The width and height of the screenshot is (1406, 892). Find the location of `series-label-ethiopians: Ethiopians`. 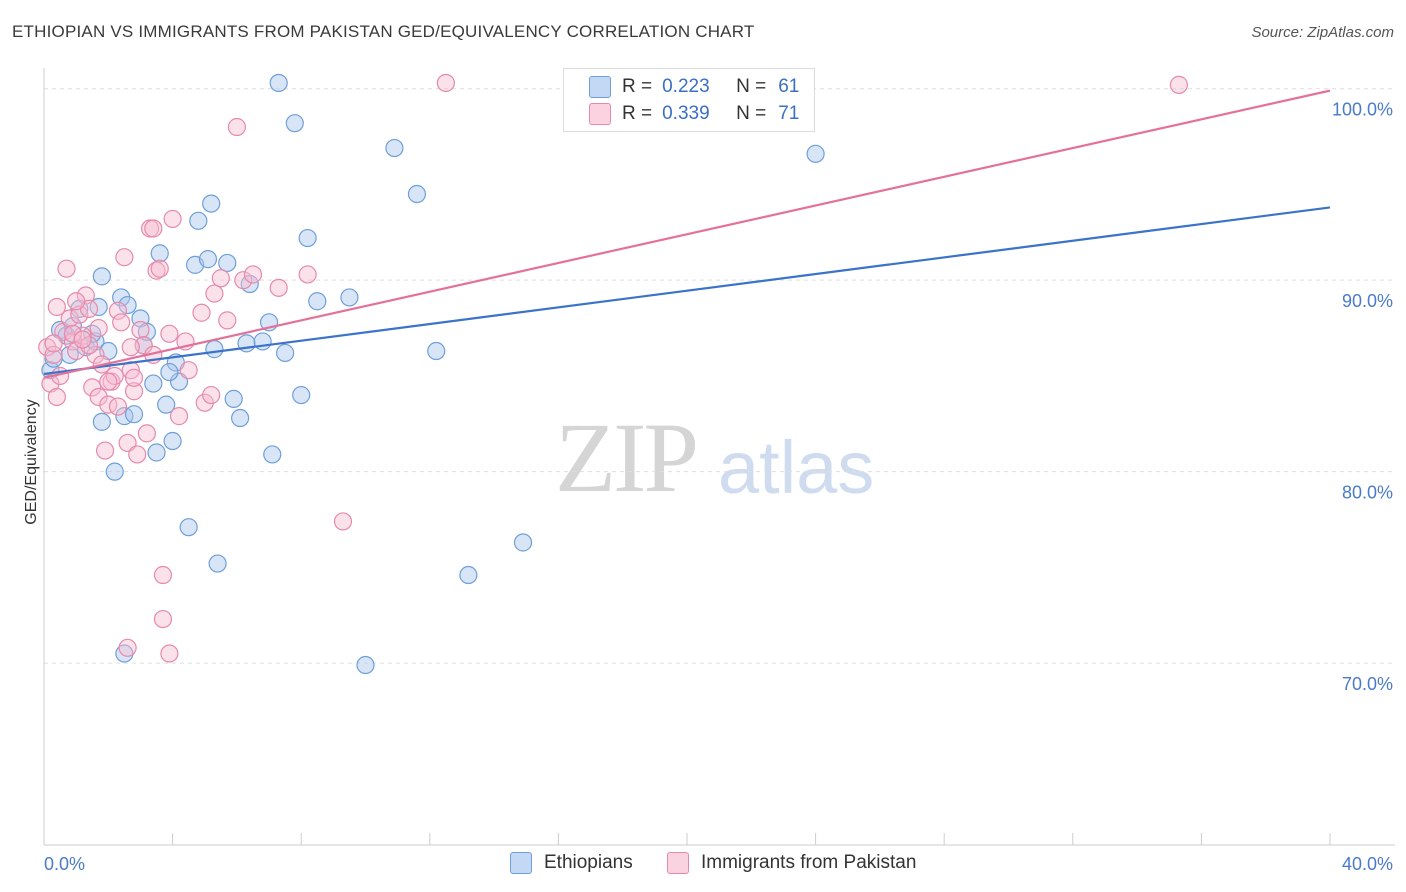

series-label-ethiopians: Ethiopians is located at coordinates (588, 862).